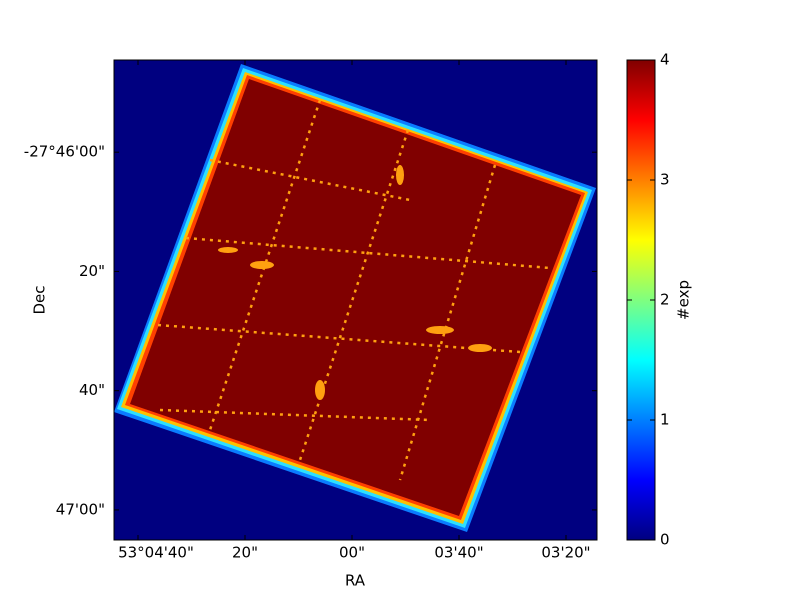 This screenshot has height=604, width=800. What do you see at coordinates (355, 581) in the screenshot?
I see `x-axis-label: RA` at bounding box center [355, 581].